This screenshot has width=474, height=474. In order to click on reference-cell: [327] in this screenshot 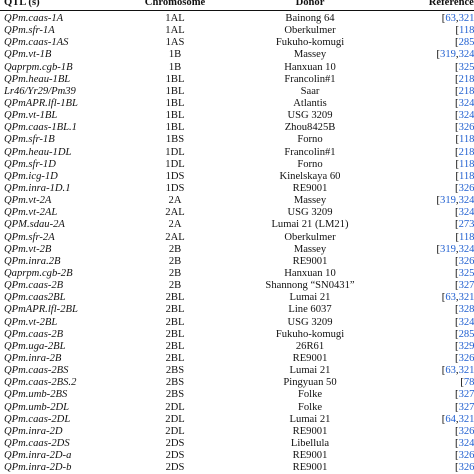, I will do `click(464, 395)`.